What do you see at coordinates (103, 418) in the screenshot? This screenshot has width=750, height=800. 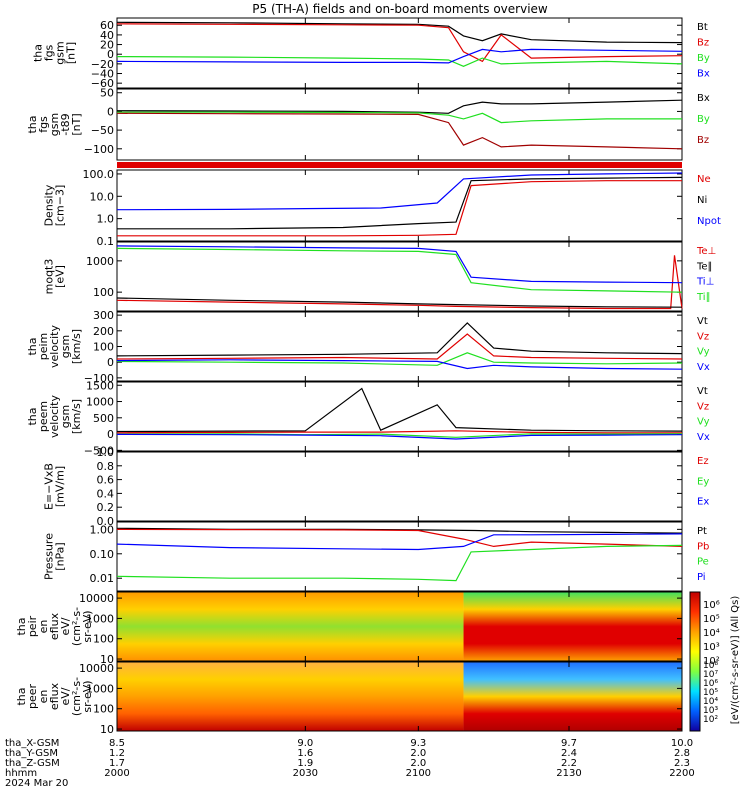 I see `y-tick-label: 500` at bounding box center [103, 418].